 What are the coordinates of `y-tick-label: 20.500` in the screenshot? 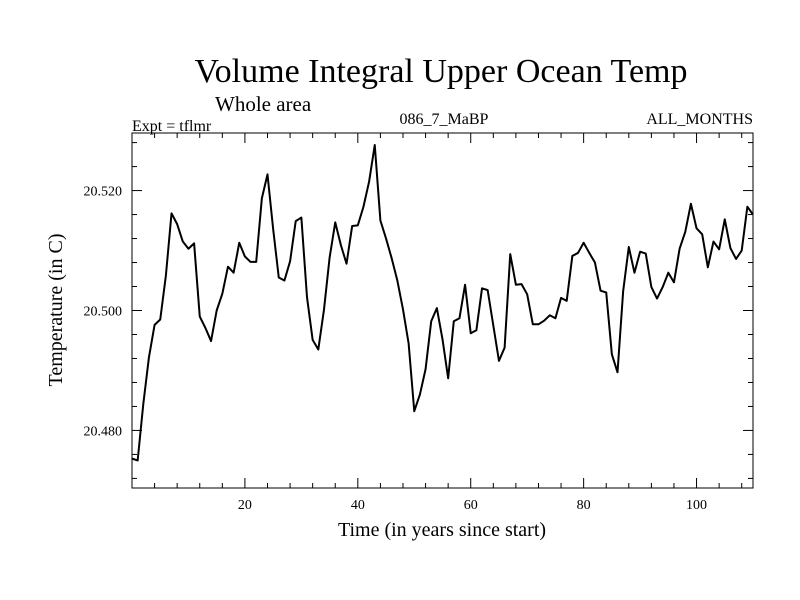 It's located at (103, 312).